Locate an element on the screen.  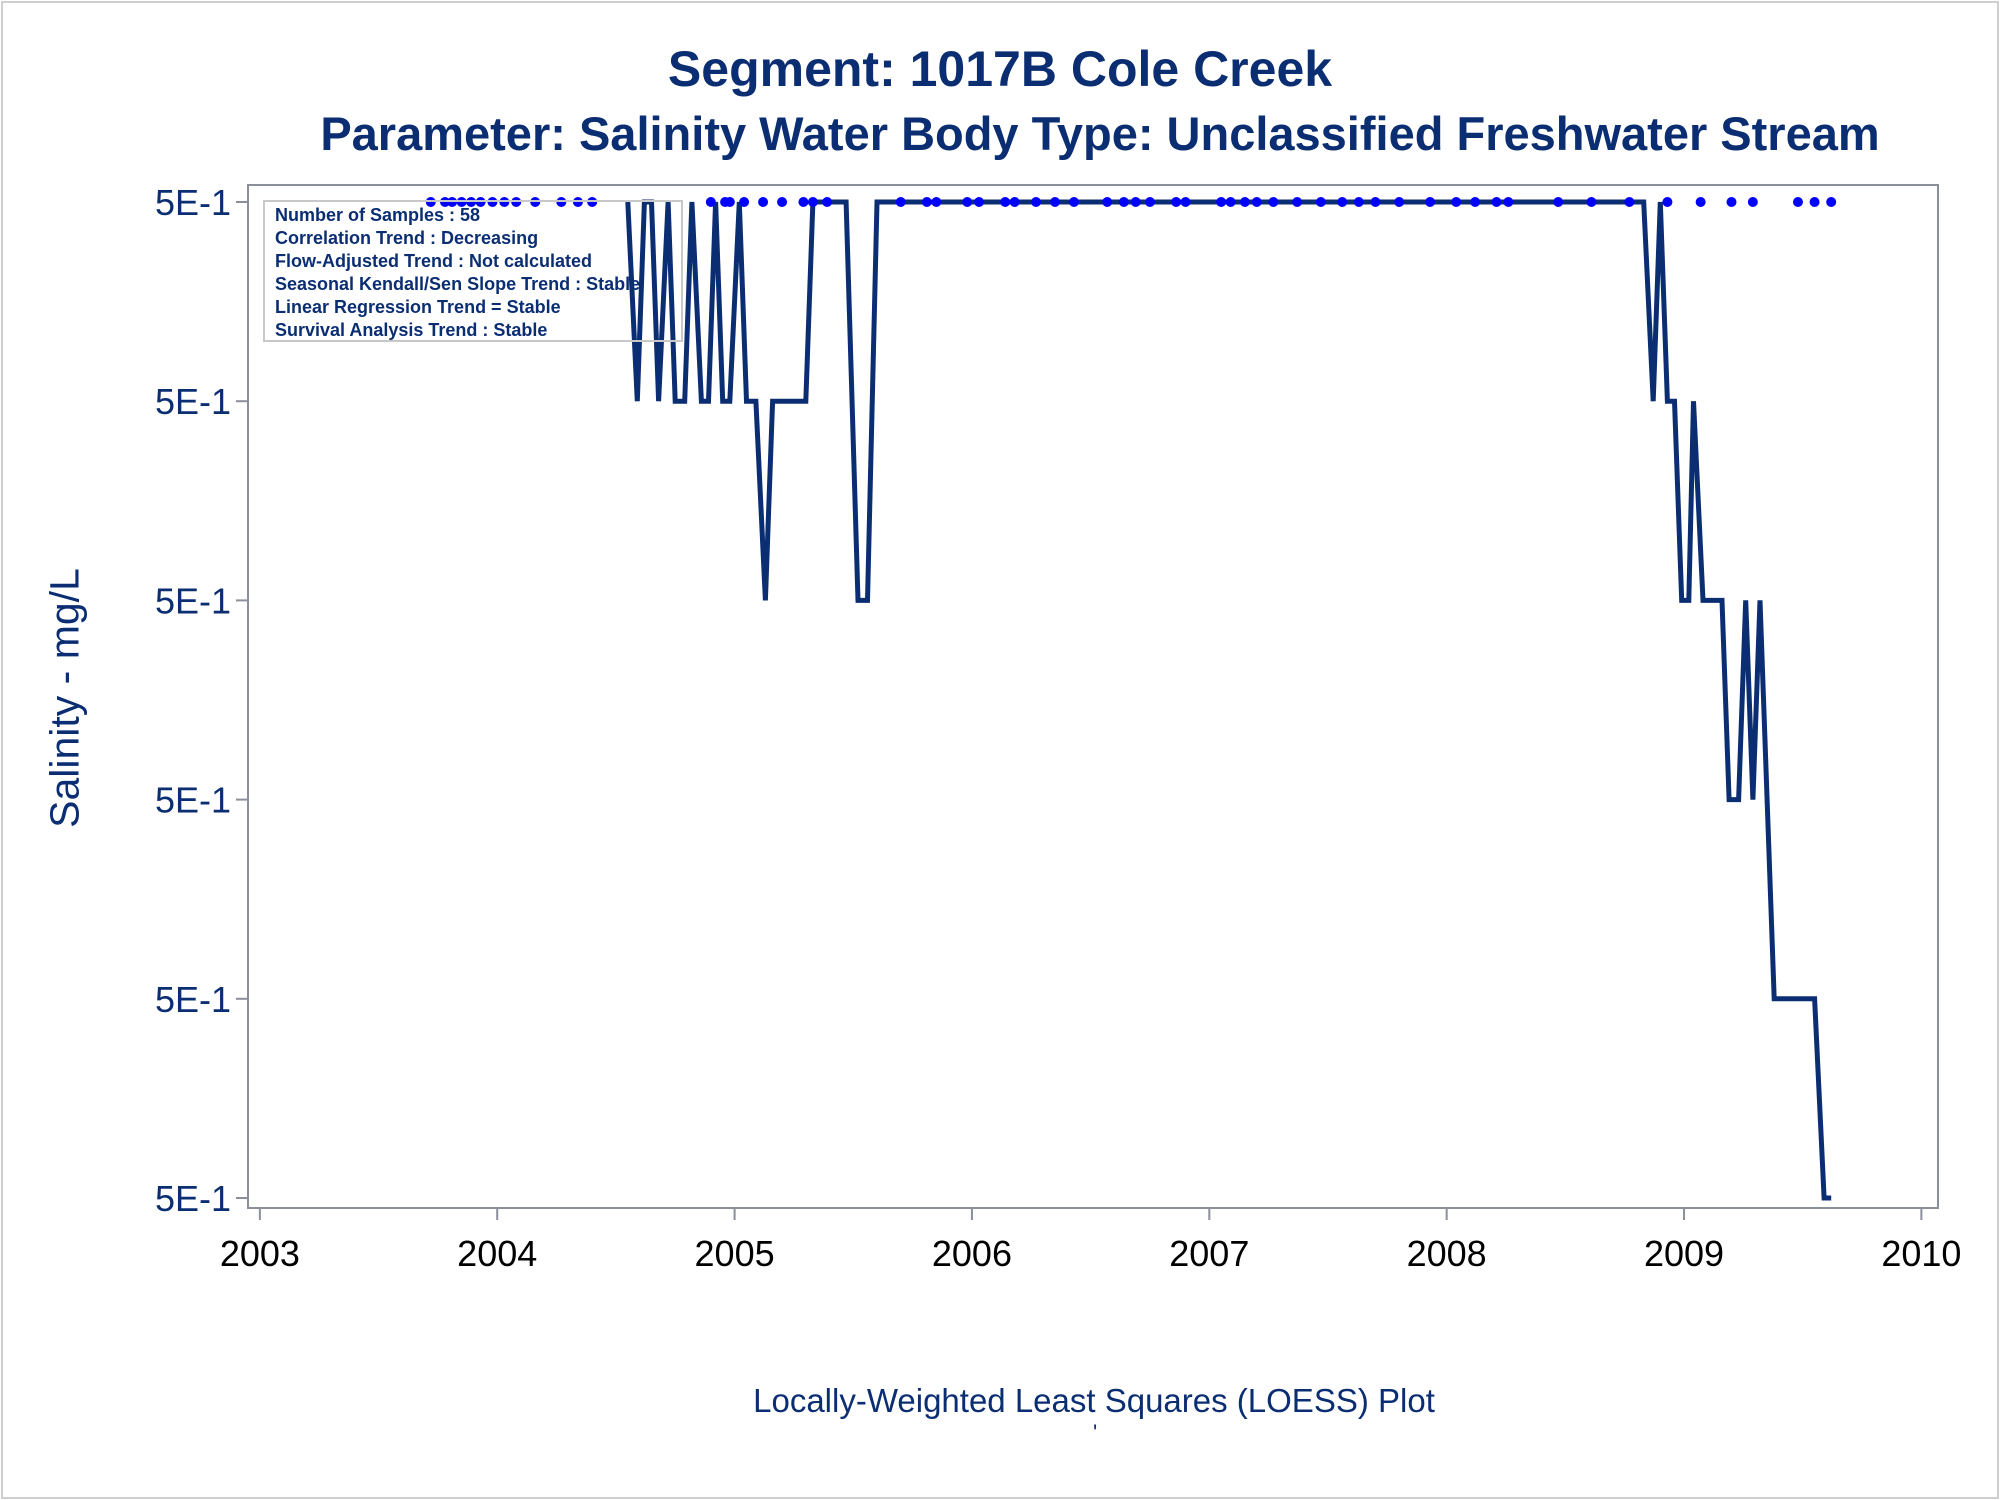
x-tick-label: 2009 is located at coordinates (1684, 1253).